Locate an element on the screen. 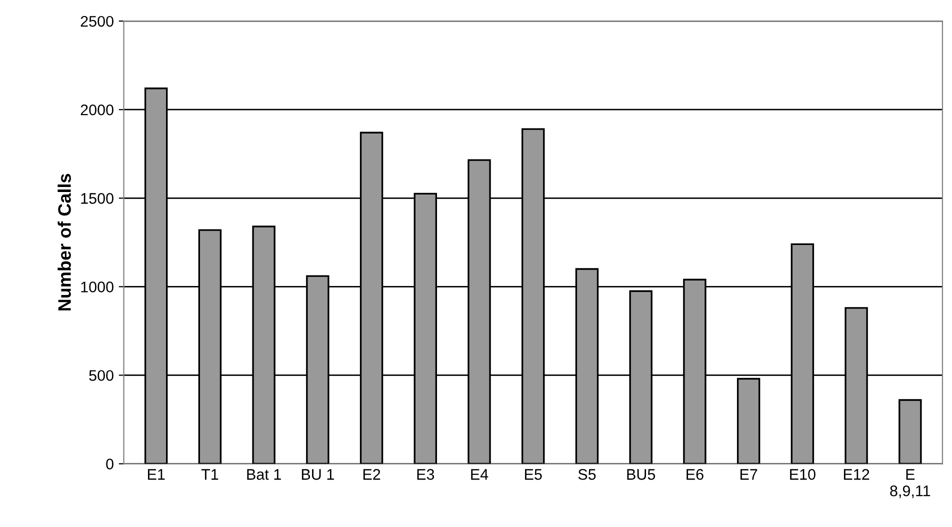 The width and height of the screenshot is (952, 527). x-tick-label: E6 is located at coordinates (695, 474).